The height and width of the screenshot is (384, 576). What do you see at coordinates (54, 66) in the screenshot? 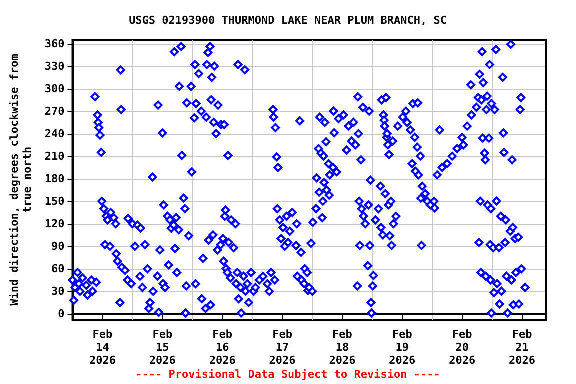
I see `y-tick-label: 330` at bounding box center [54, 66].